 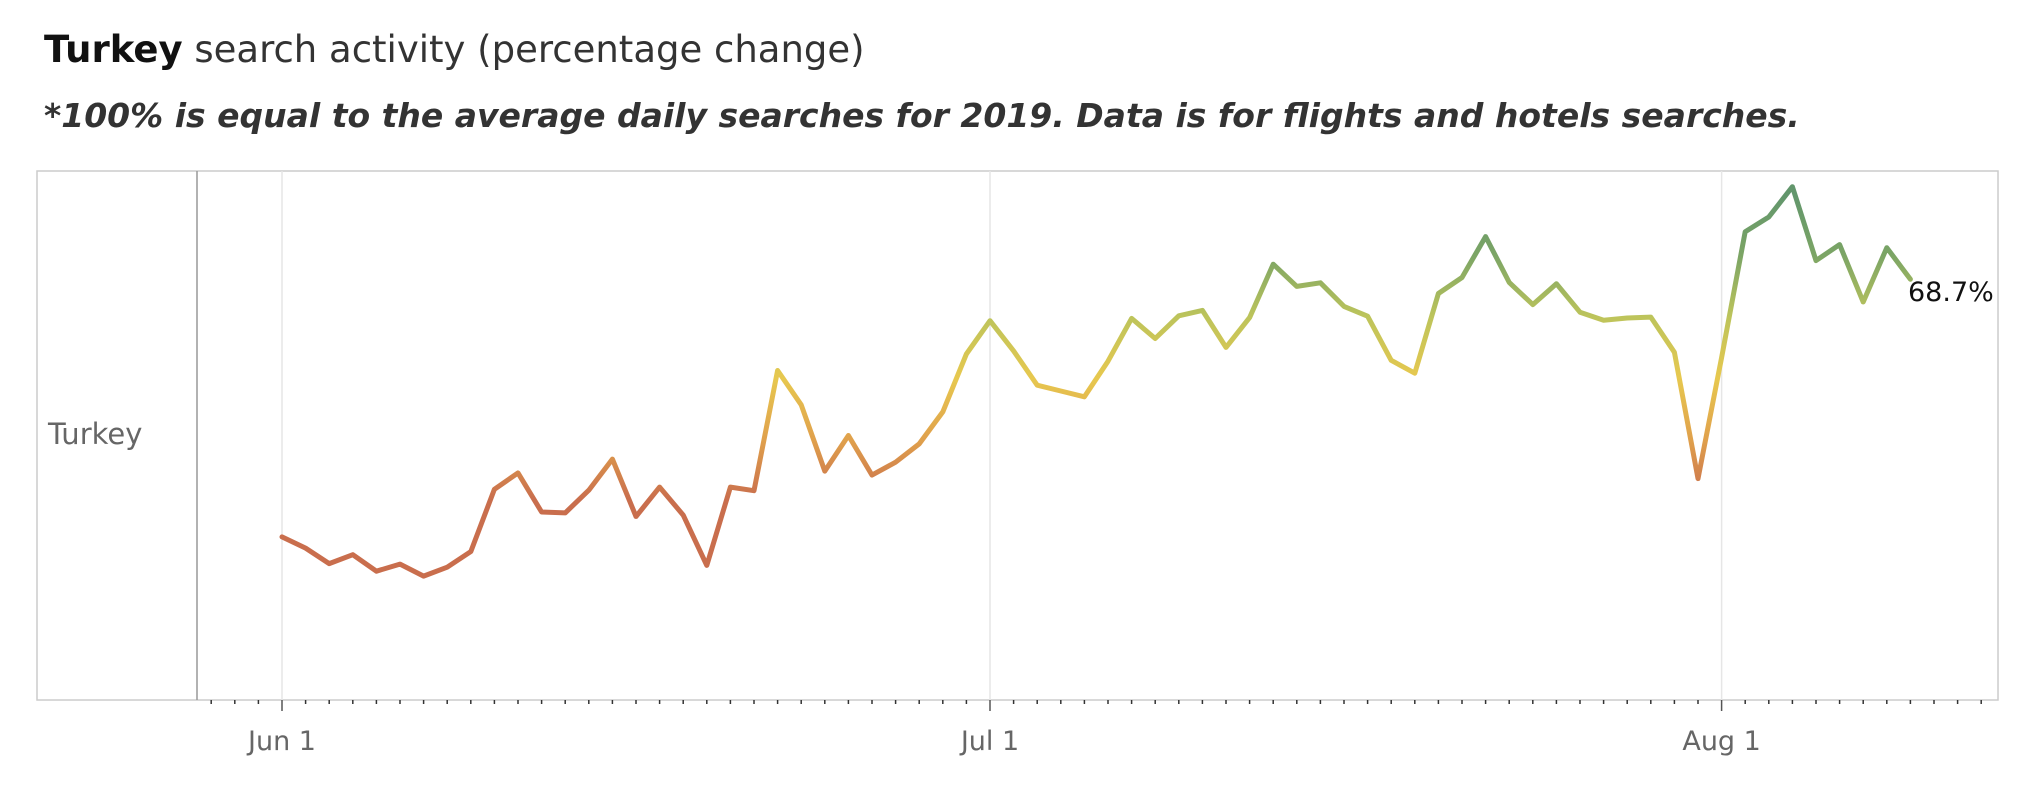 What do you see at coordinates (113, 49) in the screenshot?
I see `title-country: Turkey` at bounding box center [113, 49].